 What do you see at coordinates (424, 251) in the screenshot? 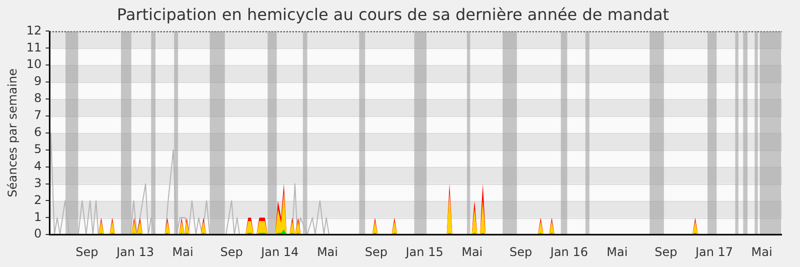
I see `x-tick-label: Jan 15` at bounding box center [424, 251].